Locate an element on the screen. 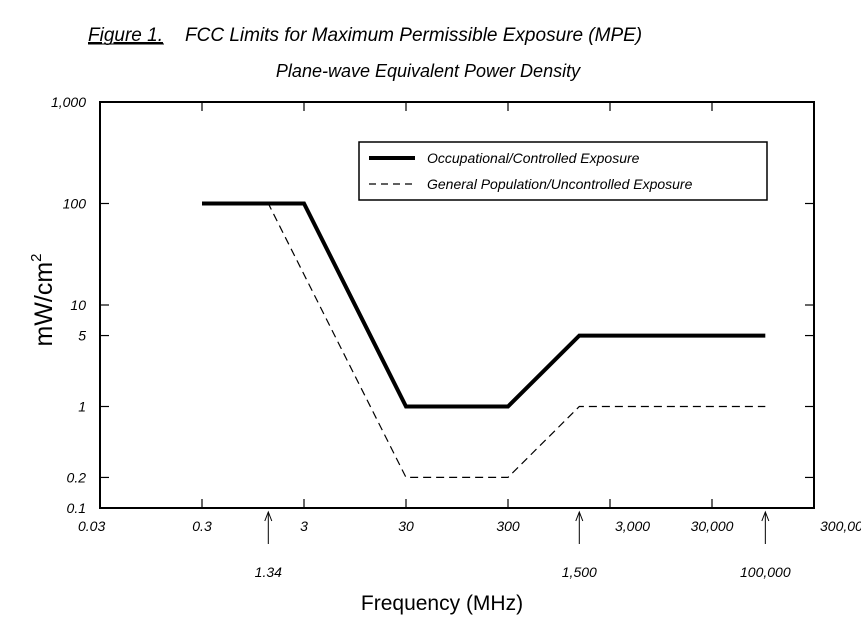 This screenshot has width=861, height=640. x-tick-label: 0.3 is located at coordinates (202, 526).